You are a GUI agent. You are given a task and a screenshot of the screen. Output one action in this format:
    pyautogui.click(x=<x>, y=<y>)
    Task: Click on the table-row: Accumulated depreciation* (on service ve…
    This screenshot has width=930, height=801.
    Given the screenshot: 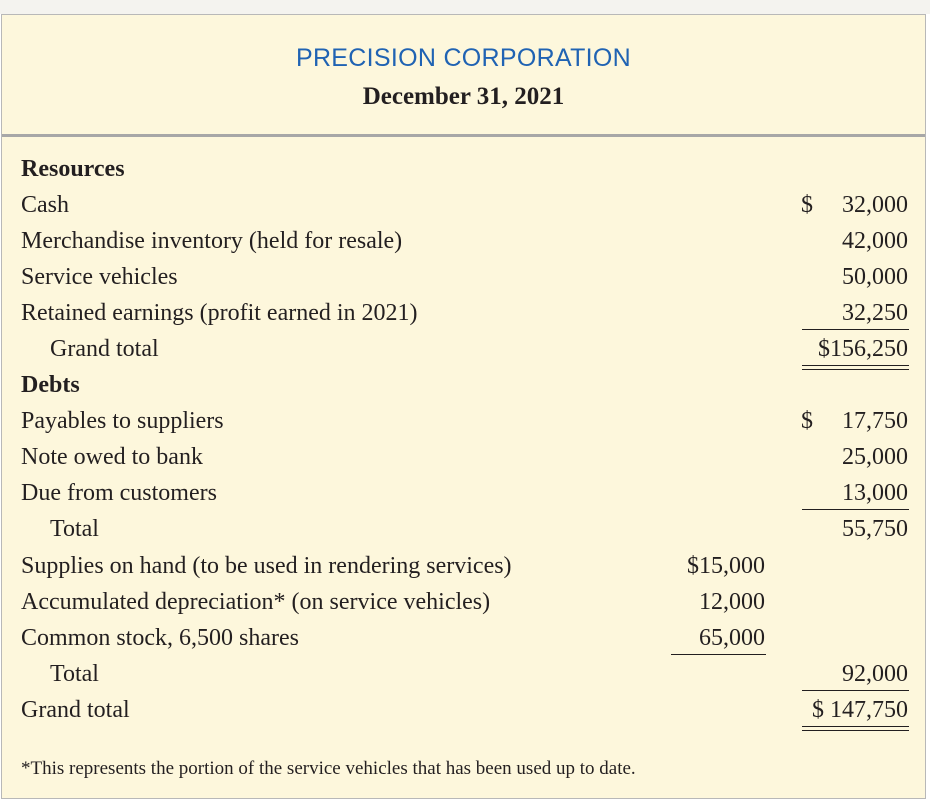 What is the action you would take?
    pyautogui.click(x=463, y=602)
    